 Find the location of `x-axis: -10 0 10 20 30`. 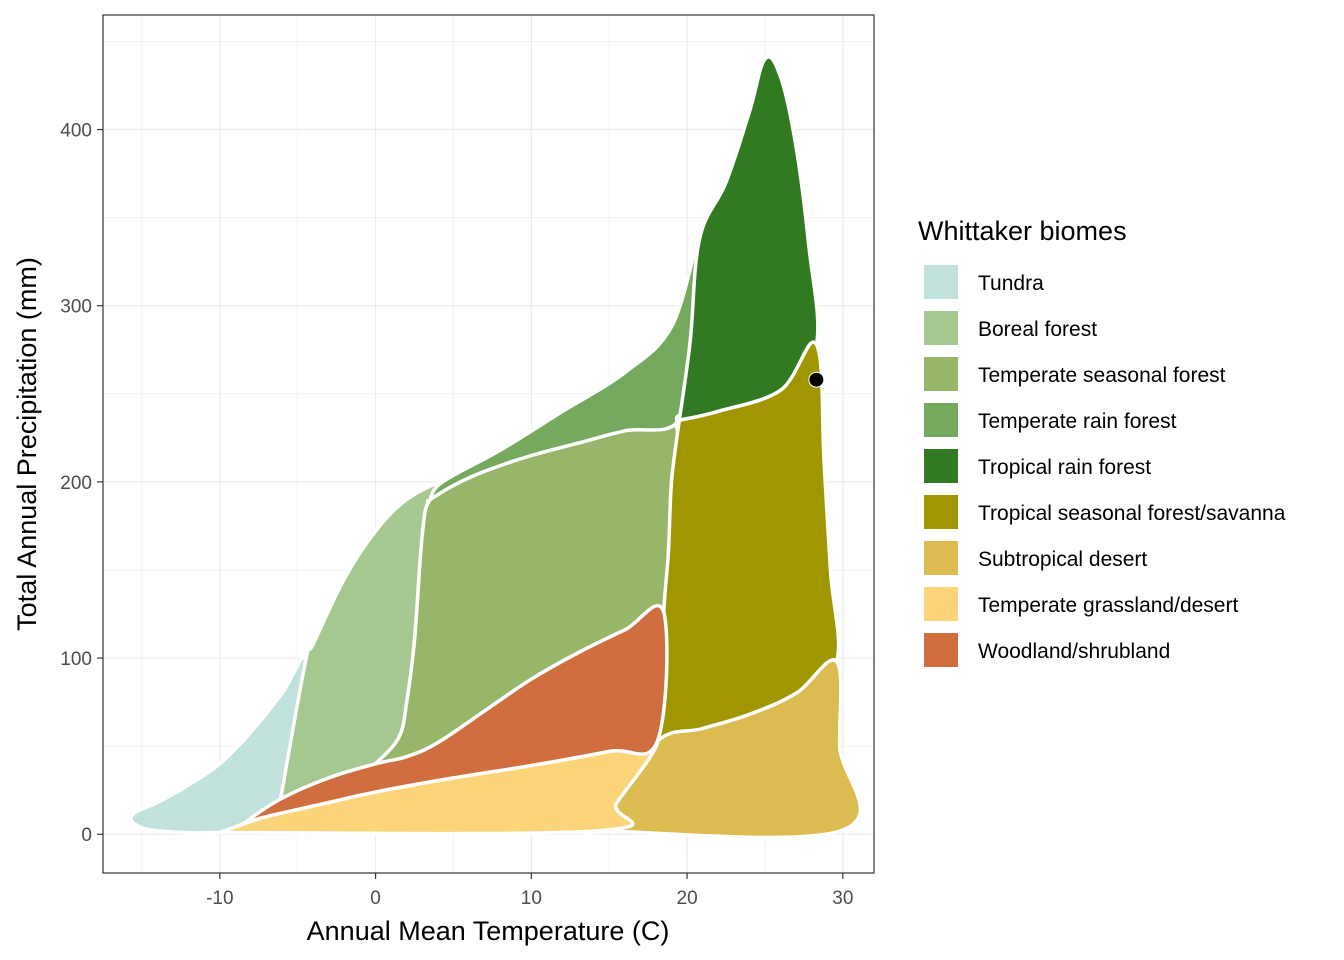

x-axis: -10 0 10 20 30 is located at coordinates (529, 891).